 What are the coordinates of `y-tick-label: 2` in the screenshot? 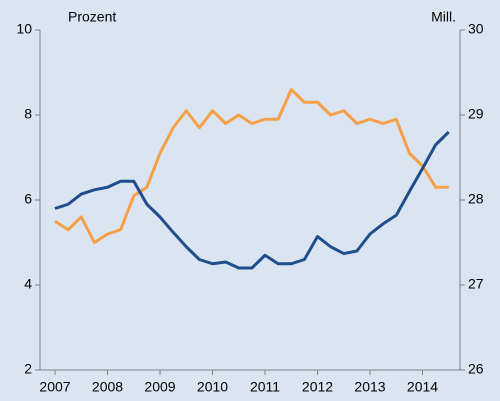 It's located at (28, 369).